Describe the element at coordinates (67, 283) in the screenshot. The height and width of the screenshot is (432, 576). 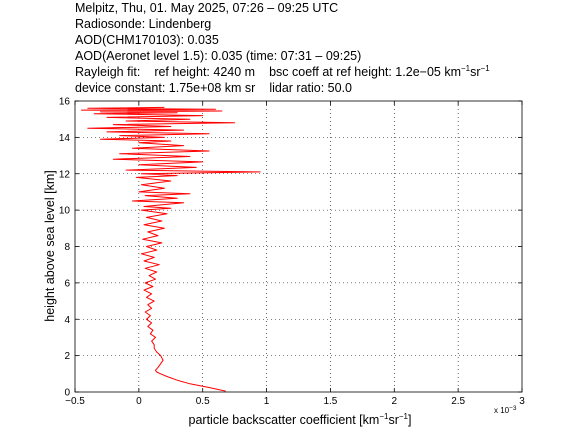
I see `y-tick-label: 6` at that location.